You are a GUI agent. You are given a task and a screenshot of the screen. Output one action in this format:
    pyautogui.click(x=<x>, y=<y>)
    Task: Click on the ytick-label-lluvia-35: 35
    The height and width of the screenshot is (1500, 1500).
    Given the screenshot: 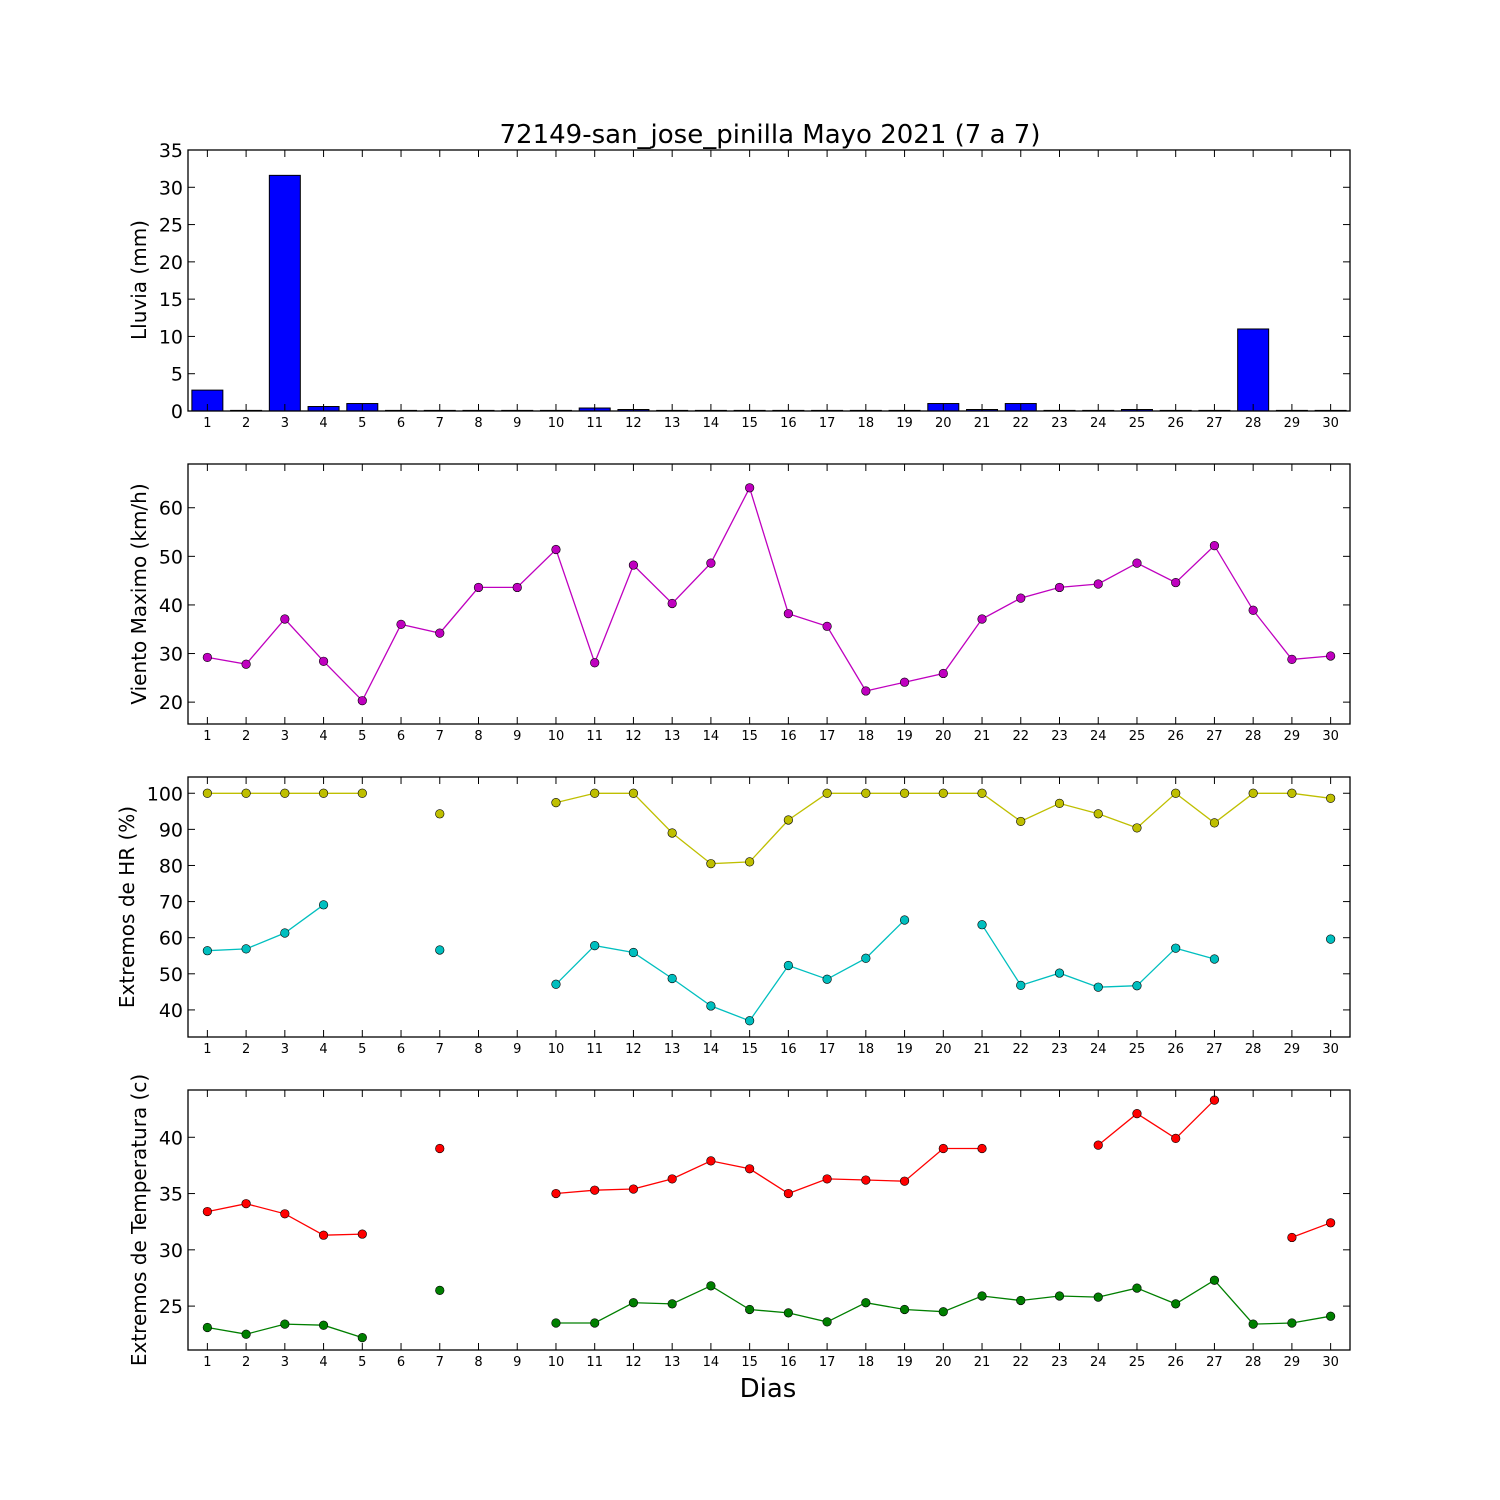 What is the action you would take?
    pyautogui.click(x=171, y=151)
    